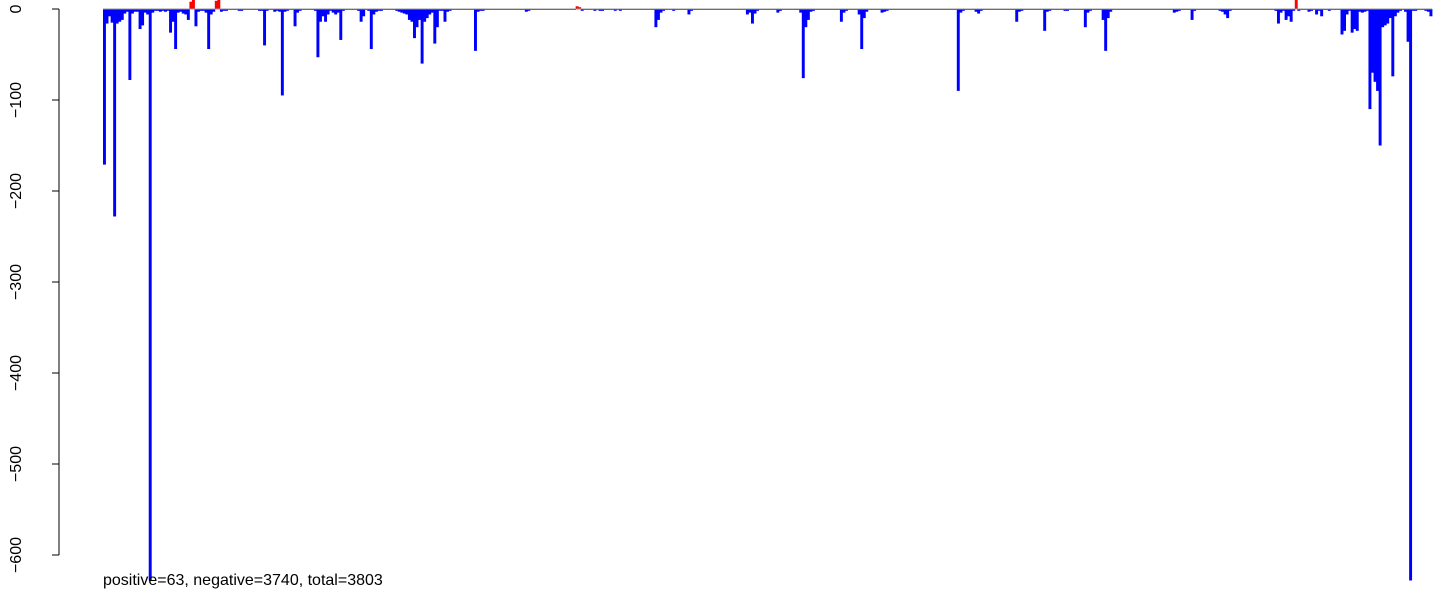 The height and width of the screenshot is (594, 1444). What do you see at coordinates (16, 100) in the screenshot?
I see `y-tick-label: −100` at bounding box center [16, 100].